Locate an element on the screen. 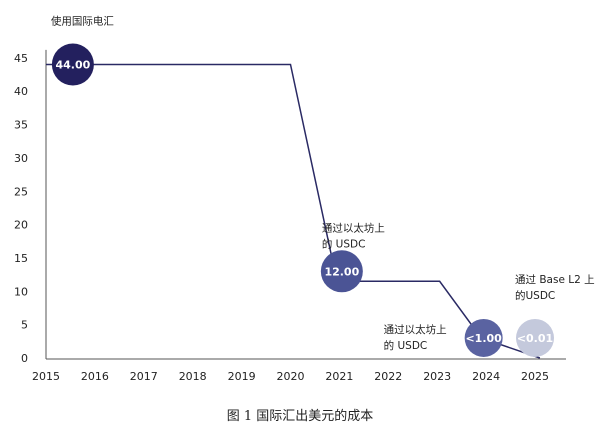 The width and height of the screenshot is (600, 438). y-tick-label: 5 is located at coordinates (24, 325).